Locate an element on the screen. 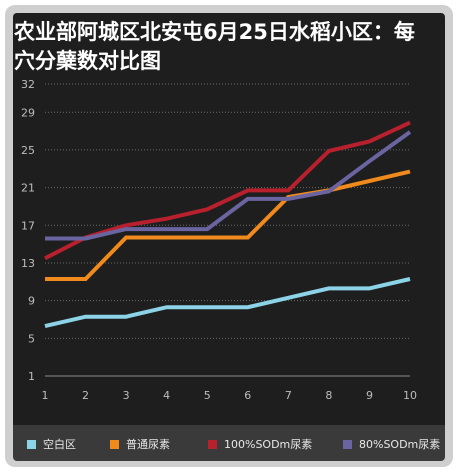 This screenshot has height=475, width=460. y-tick-label-0: 1 is located at coordinates (31, 376).